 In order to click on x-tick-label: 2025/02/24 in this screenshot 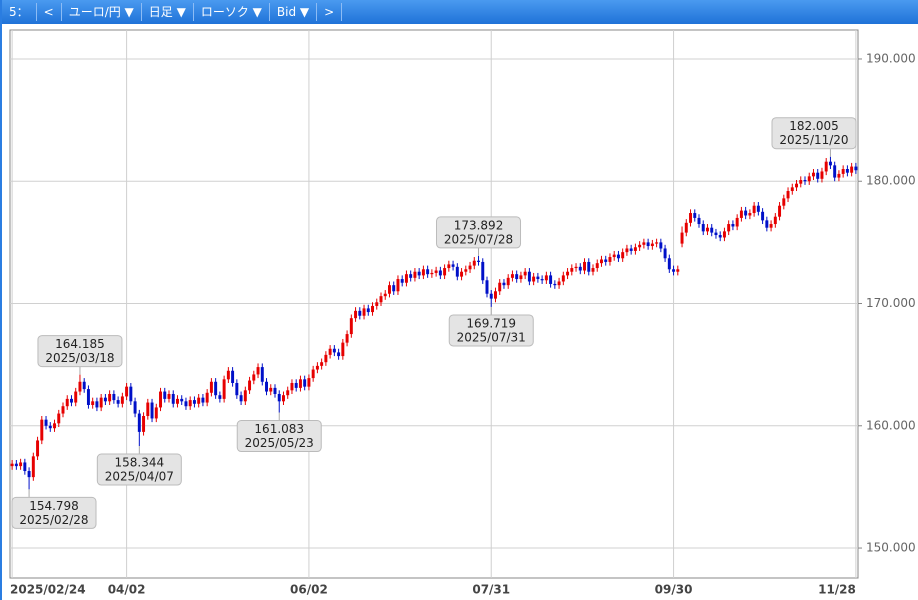, I will do `click(48, 590)`.